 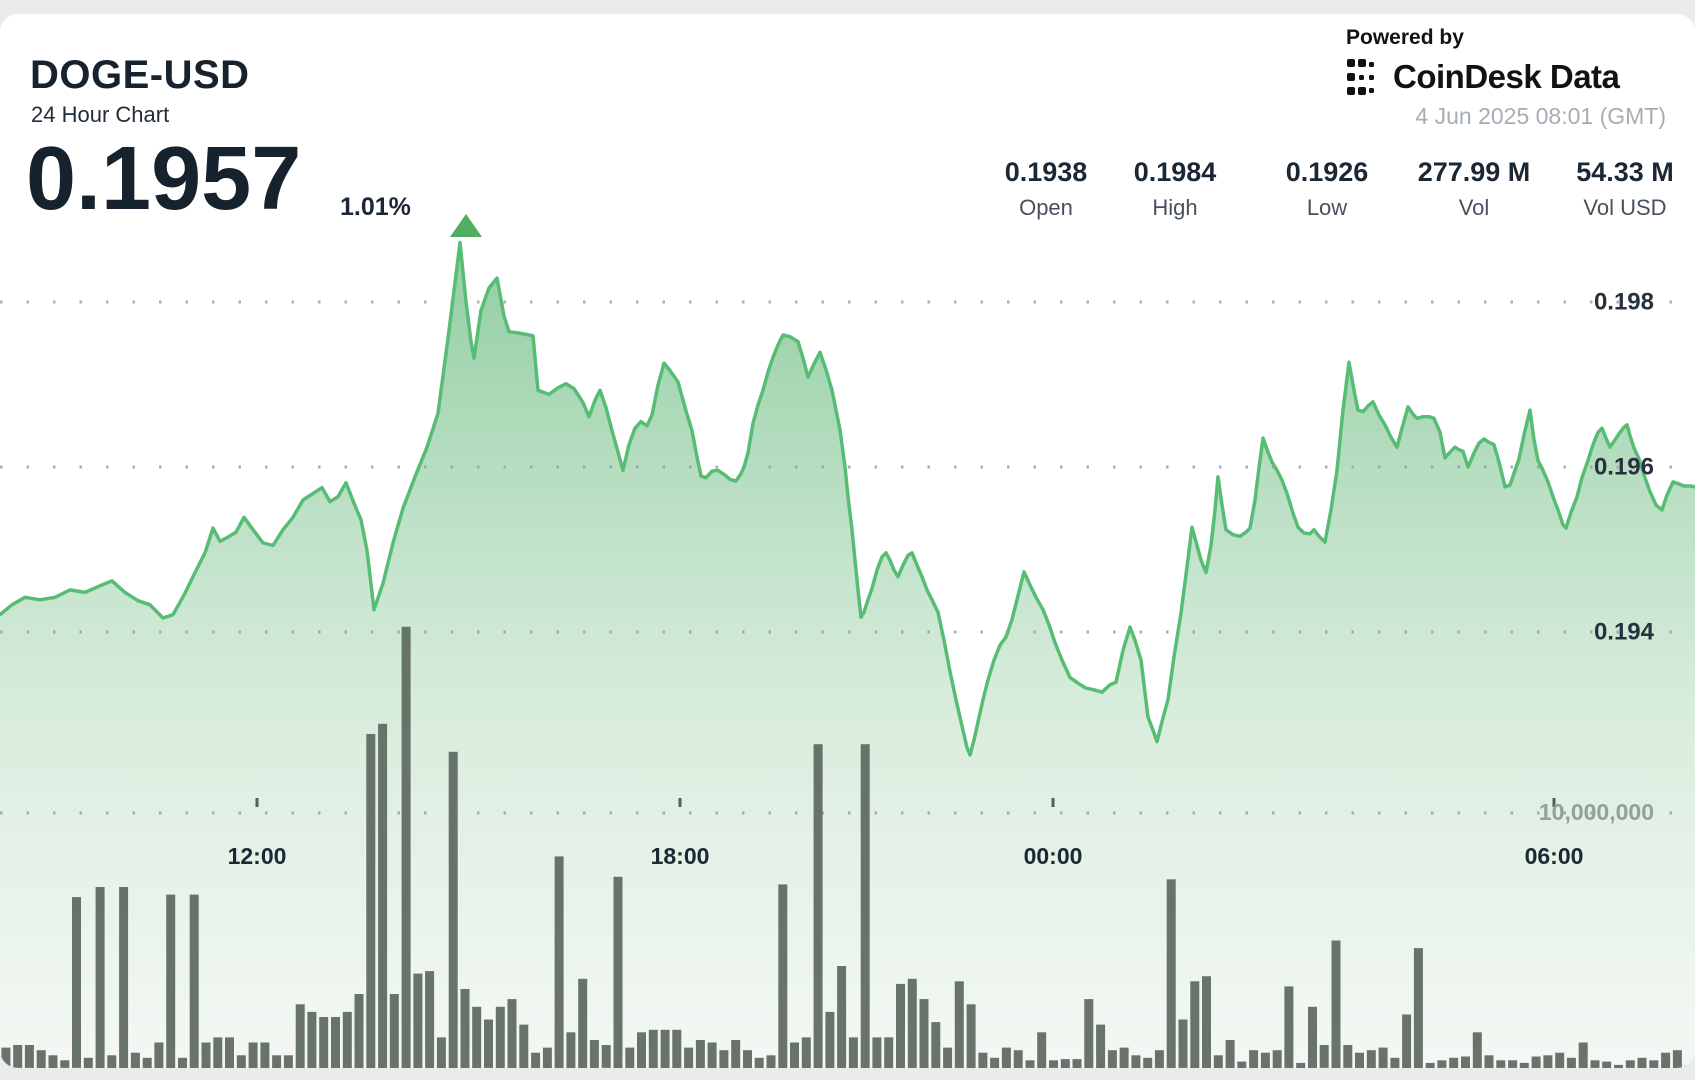 I want to click on chart-period-subtitle: 24 Hour Chart, so click(x=100, y=114).